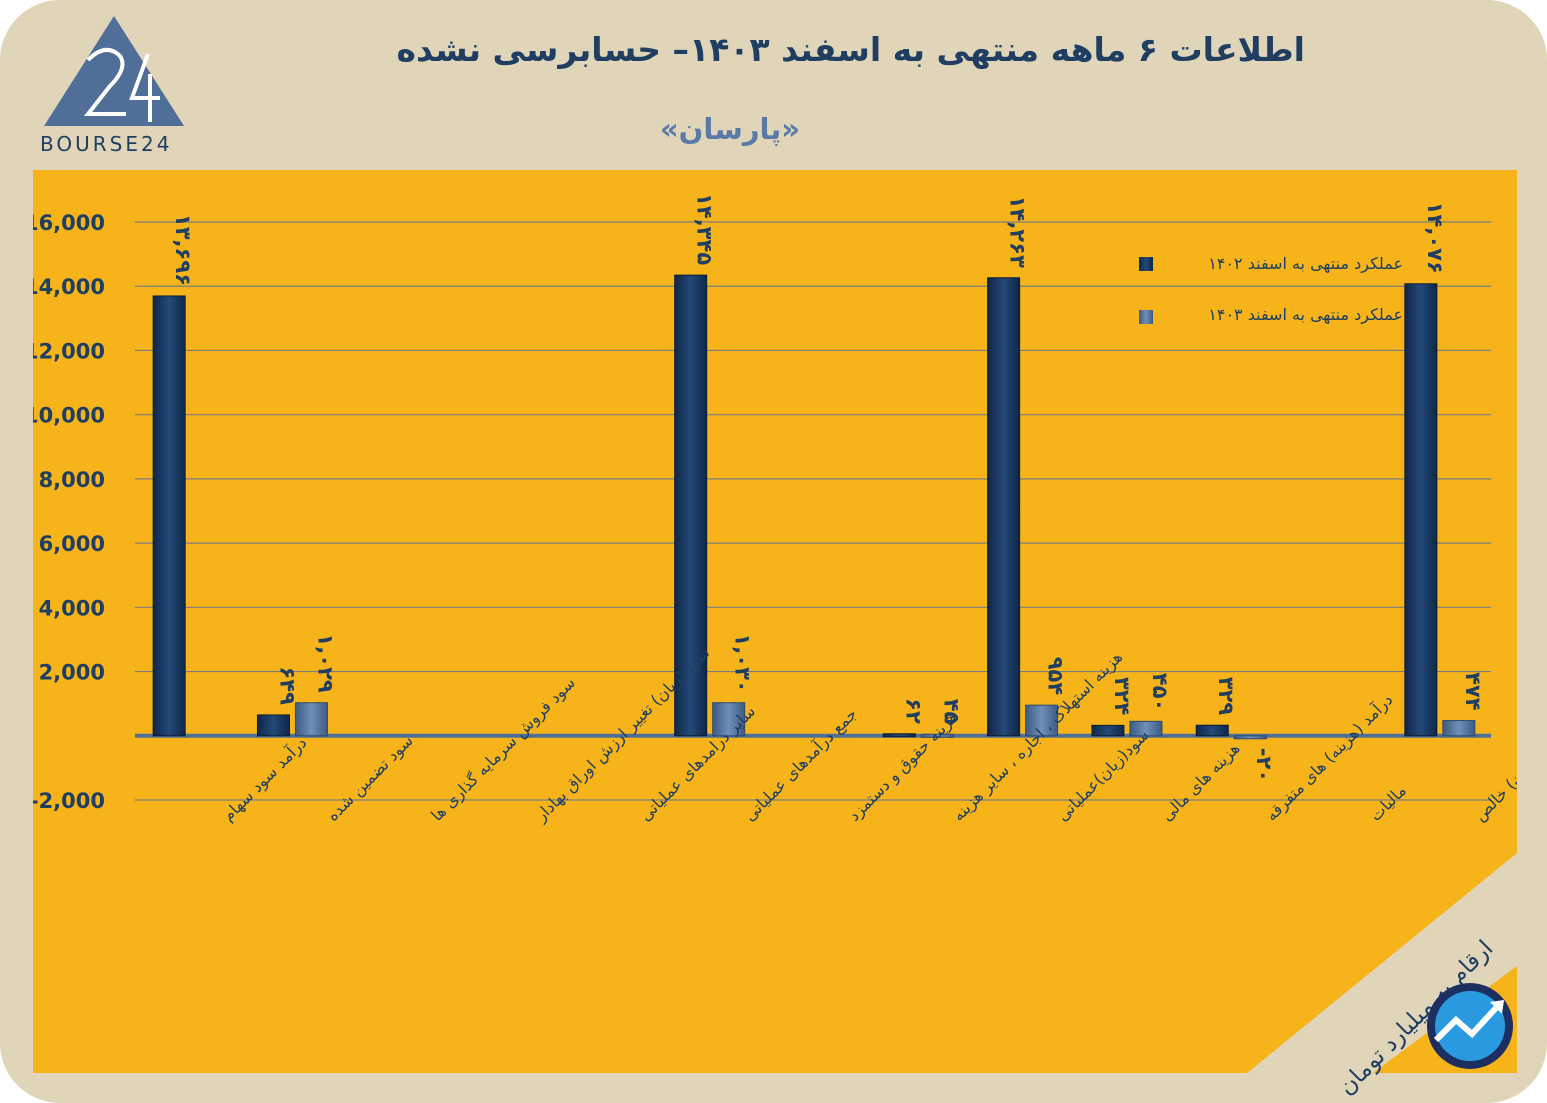 This screenshot has width=1547, height=1103. Describe the element at coordinates (69, 287) in the screenshot. I see `y-tick-label: 14,000` at that location.